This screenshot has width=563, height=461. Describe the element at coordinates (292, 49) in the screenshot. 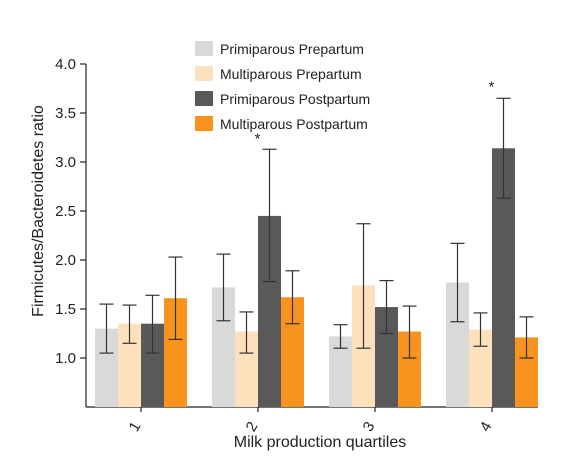

I see `legend-label-primiparous-prepartum: Primiparous Prepartum` at that location.